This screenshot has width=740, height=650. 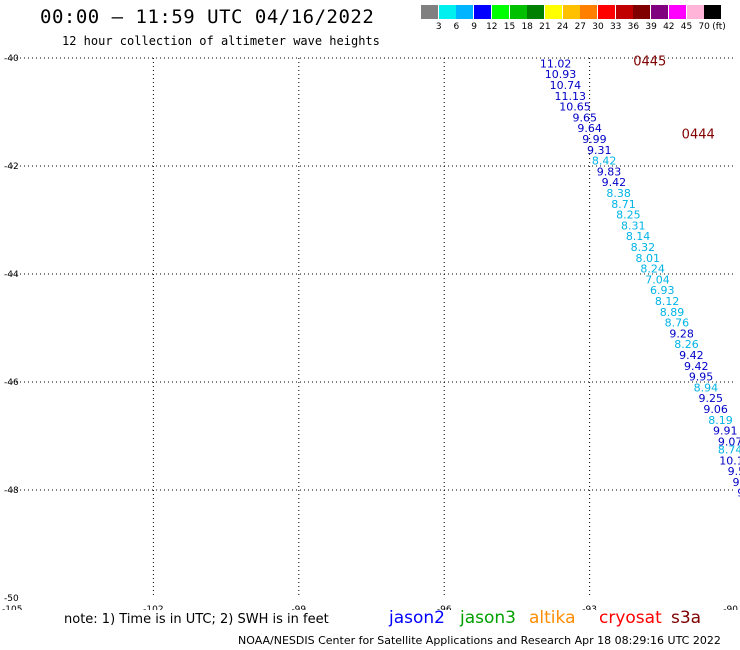 I want to click on longitude-label: -90, so click(x=730, y=607).